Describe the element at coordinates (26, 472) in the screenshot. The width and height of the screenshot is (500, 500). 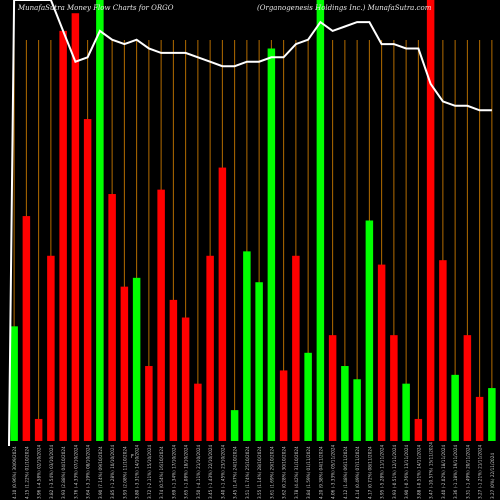
I see `x-tick-label: 4.15 (1.22%) 01/10/2024` at that location.